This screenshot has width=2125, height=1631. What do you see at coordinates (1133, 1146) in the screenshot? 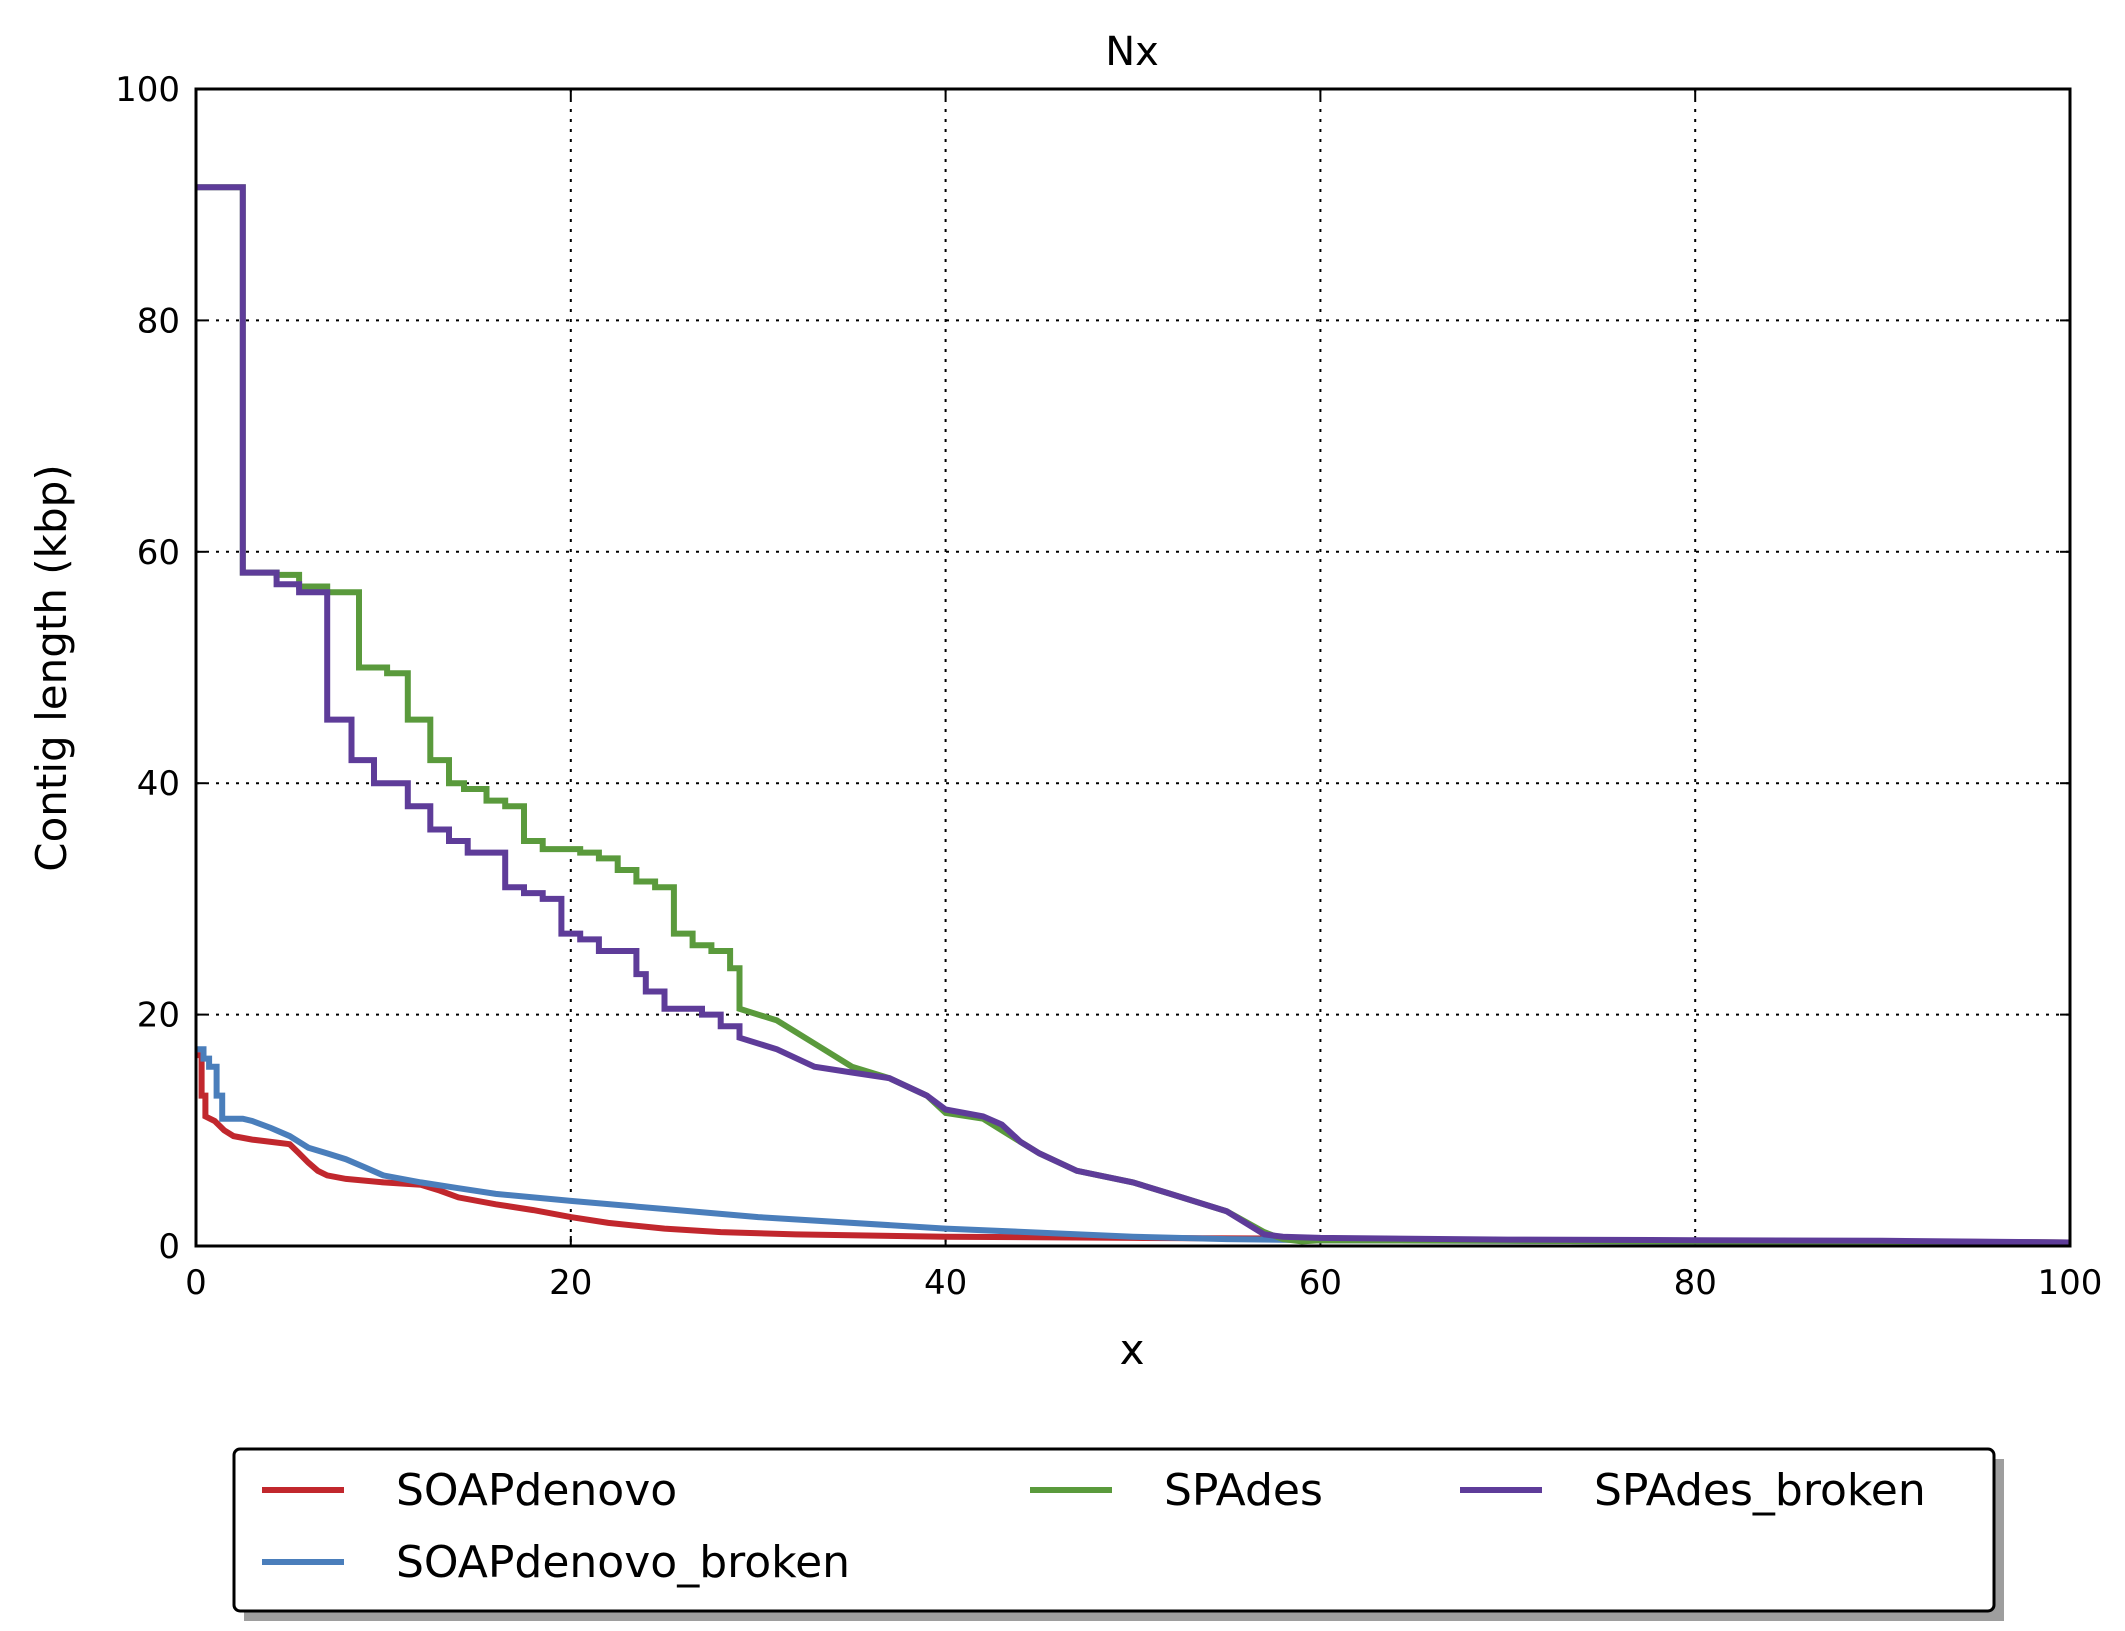
I see `series-line-soapdenovo-broken` at bounding box center [1133, 1146].